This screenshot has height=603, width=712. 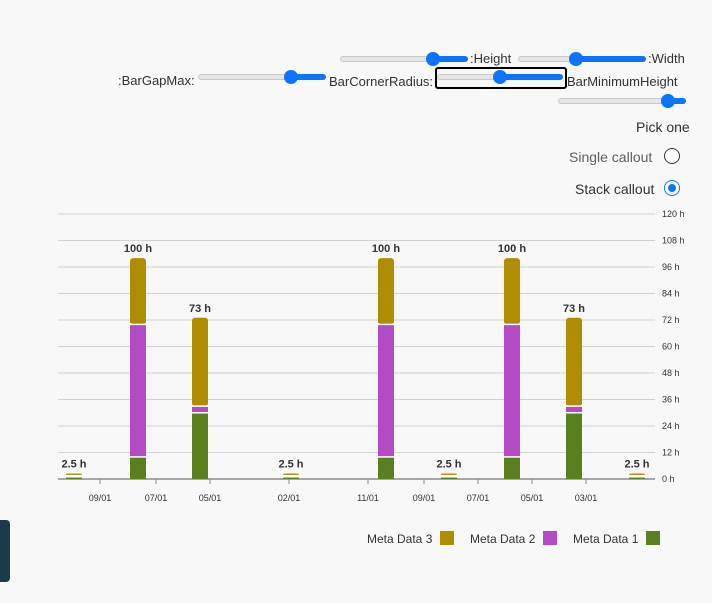 What do you see at coordinates (671, 294) in the screenshot?
I see `y-tick-label: 84 h` at bounding box center [671, 294].